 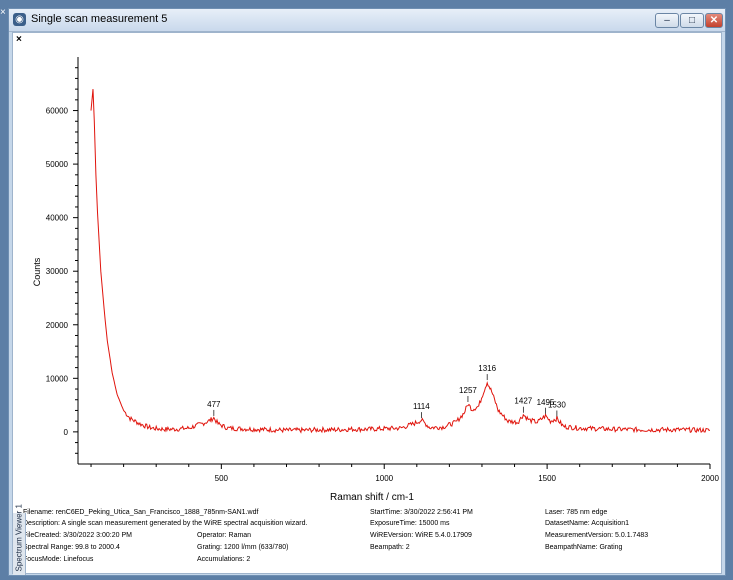 What do you see at coordinates (714, 20) in the screenshot?
I see `close-button: ✕` at bounding box center [714, 20].